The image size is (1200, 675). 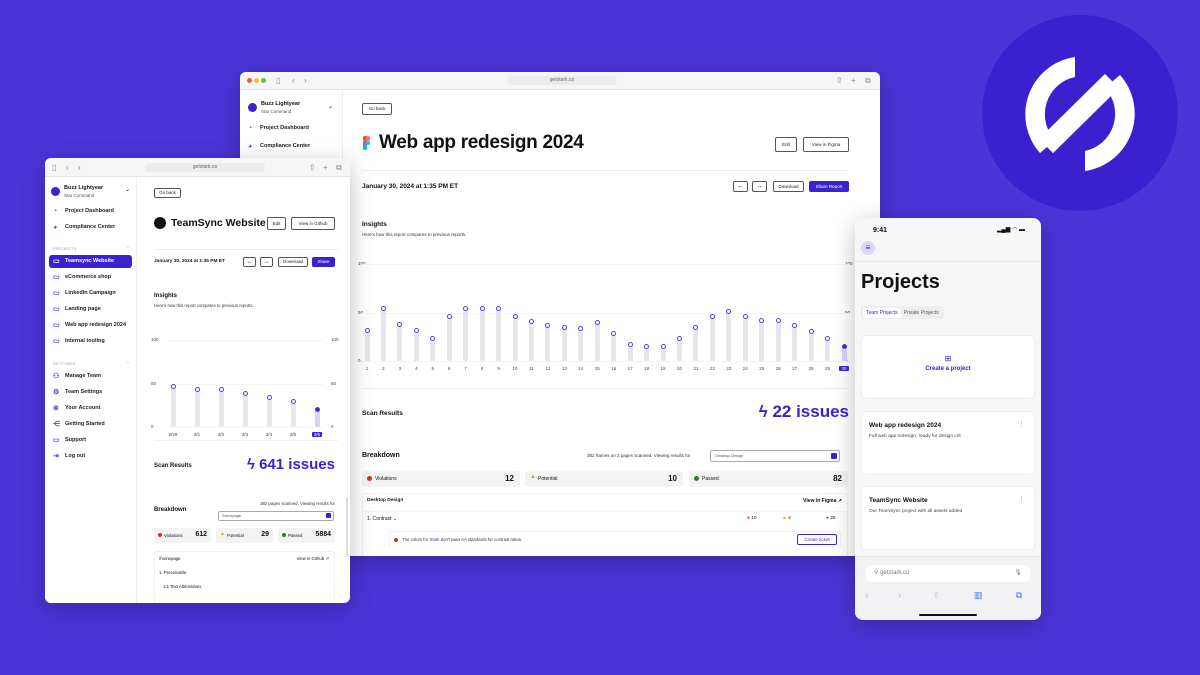 What do you see at coordinates (90, 392) in the screenshot?
I see `sidebar-item-settings: ⚙ Team Settings` at bounding box center [90, 392].